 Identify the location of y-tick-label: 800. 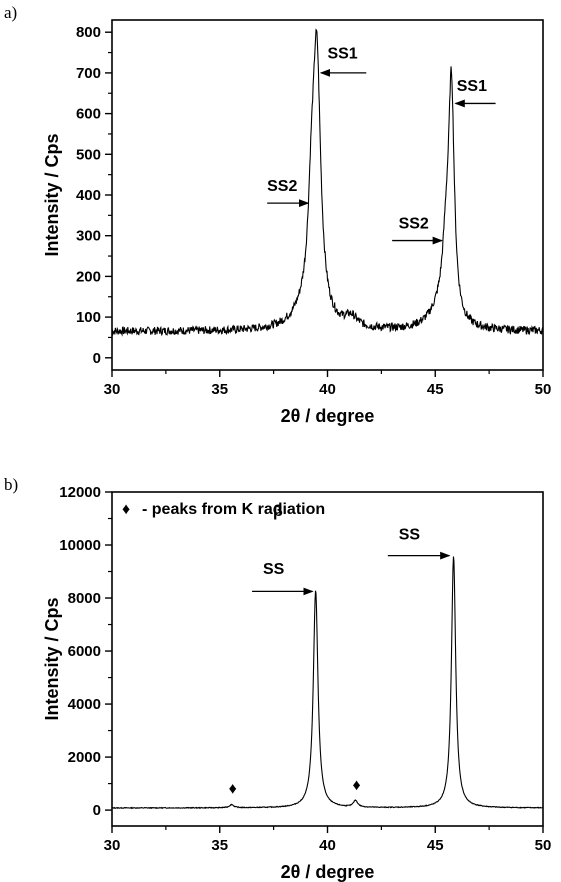
(88, 32).